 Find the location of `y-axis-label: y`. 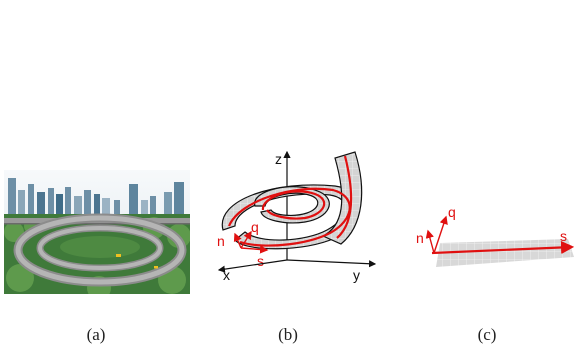

y-axis-label: y is located at coordinates (356, 275).